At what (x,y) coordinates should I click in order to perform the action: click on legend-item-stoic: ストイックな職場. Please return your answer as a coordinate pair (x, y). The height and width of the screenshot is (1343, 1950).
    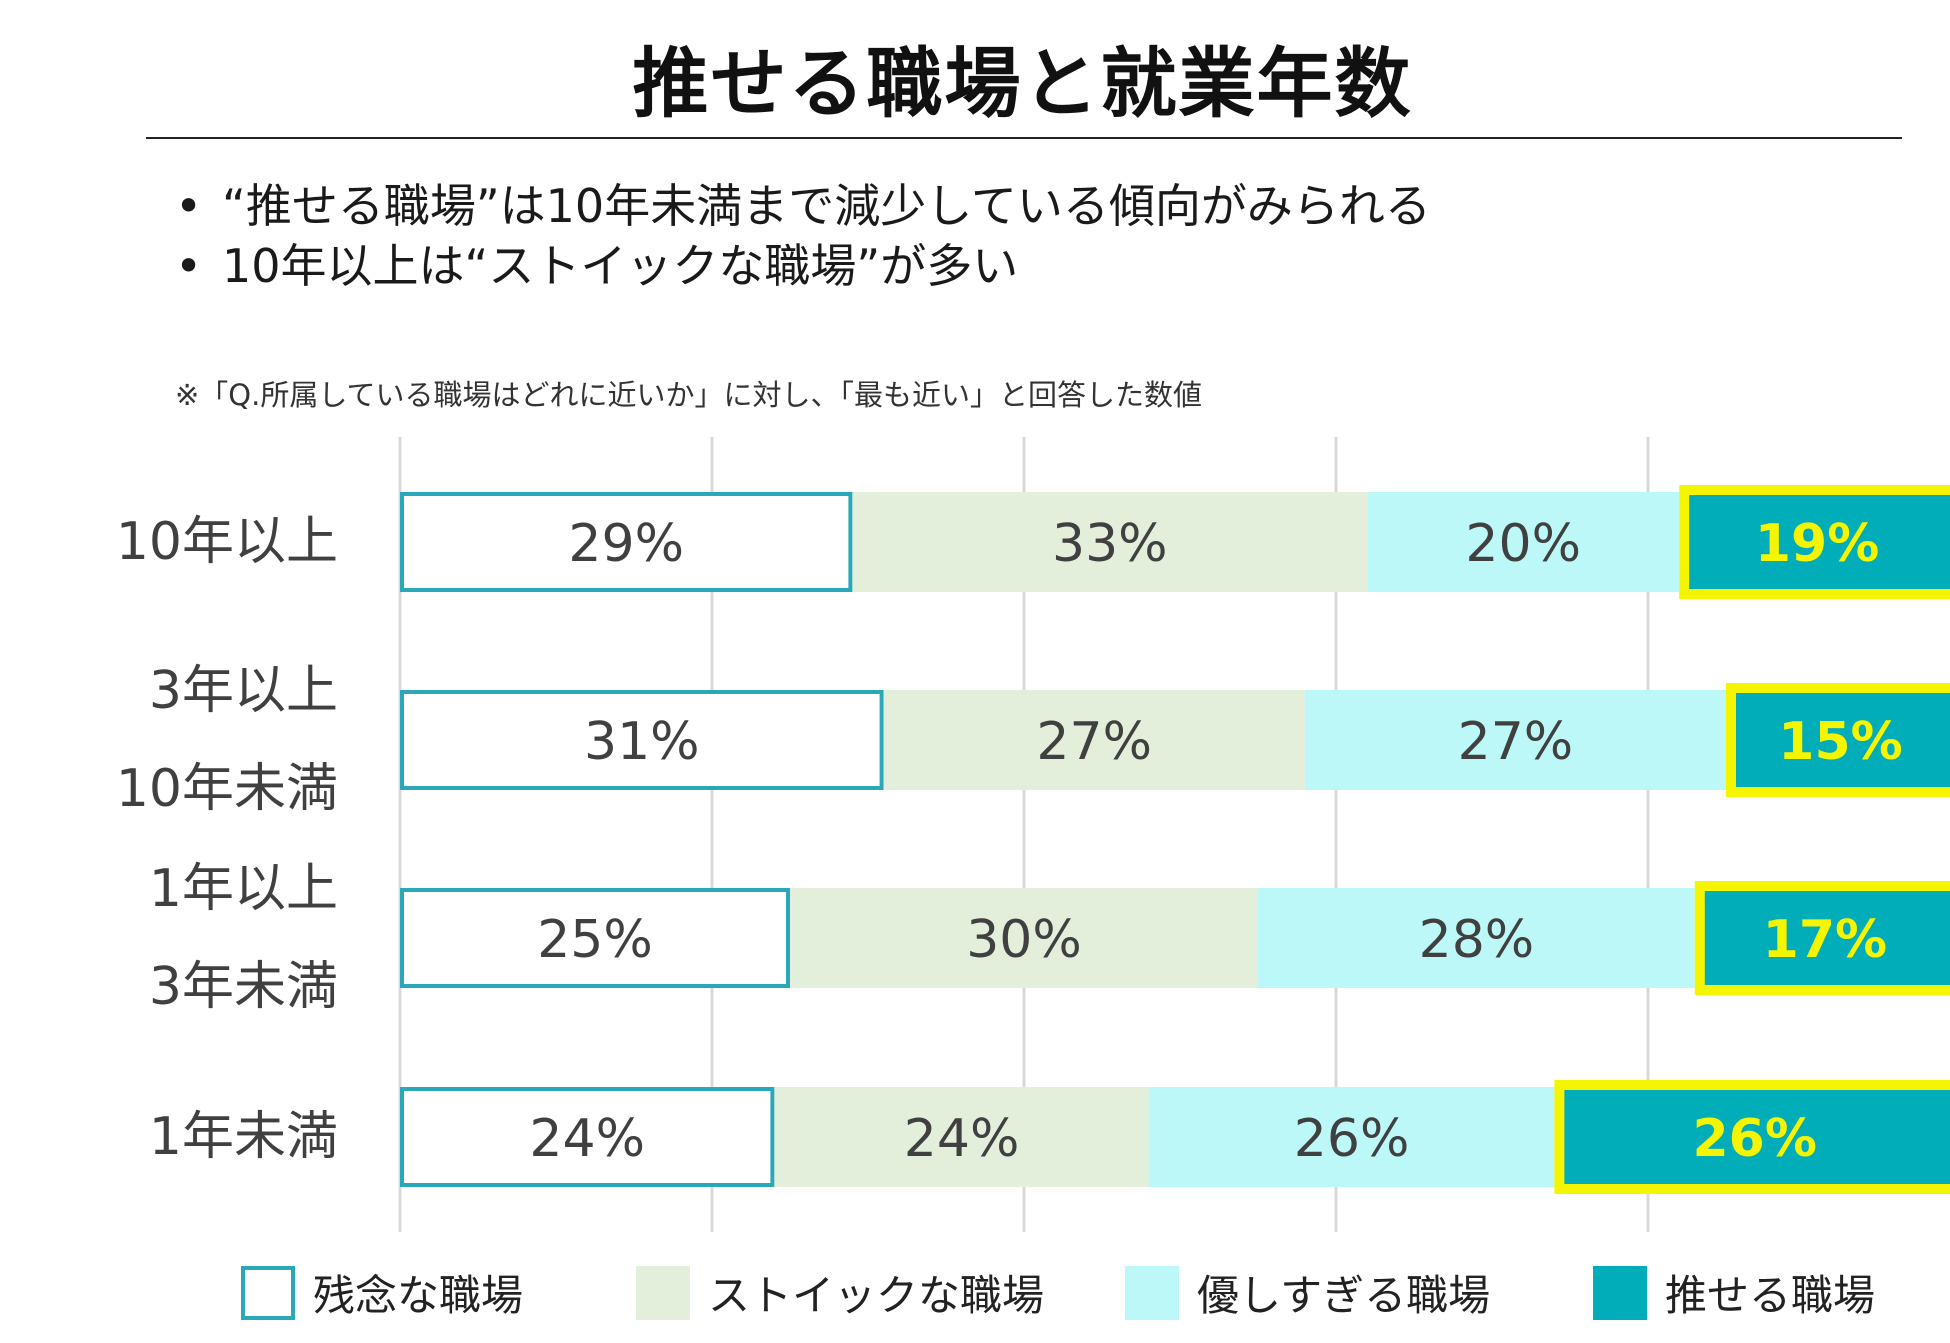
    Looking at the image, I should click on (840, 1292).